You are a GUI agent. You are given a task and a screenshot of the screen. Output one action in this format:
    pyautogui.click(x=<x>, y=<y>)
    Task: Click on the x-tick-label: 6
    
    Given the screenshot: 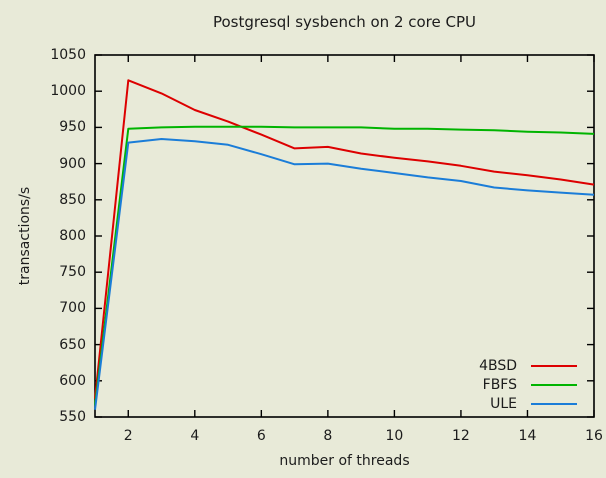 What is the action you would take?
    pyautogui.click(x=261, y=436)
    